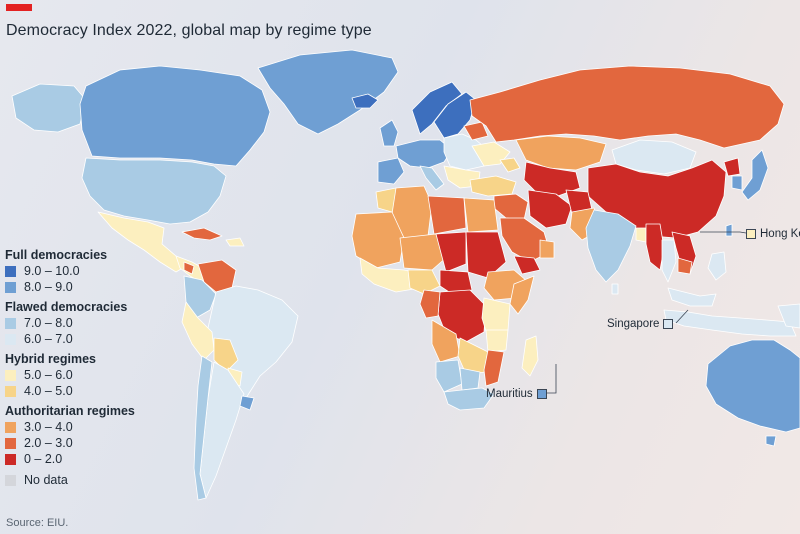  Describe the element at coordinates (788, 316) in the screenshot. I see `region-png` at that location.